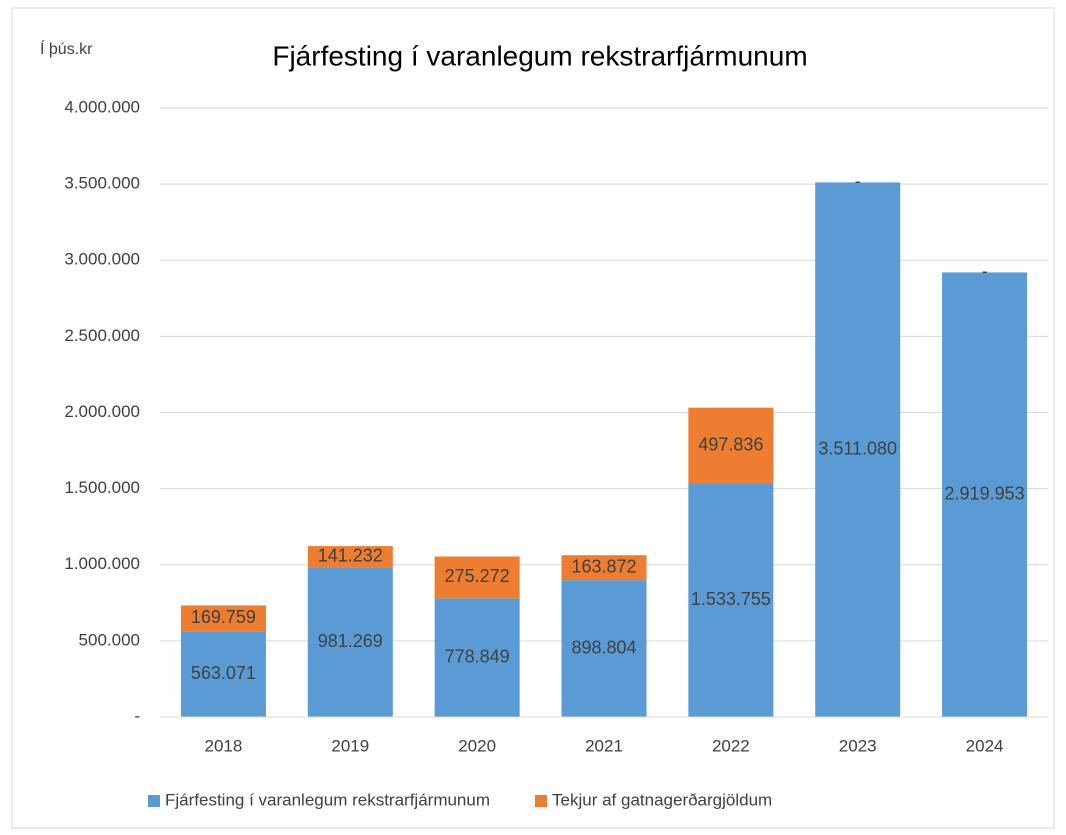  Describe the element at coordinates (662, 799) in the screenshot. I see `legend-label: Tekjur af gatnagerðargjöldum` at that location.